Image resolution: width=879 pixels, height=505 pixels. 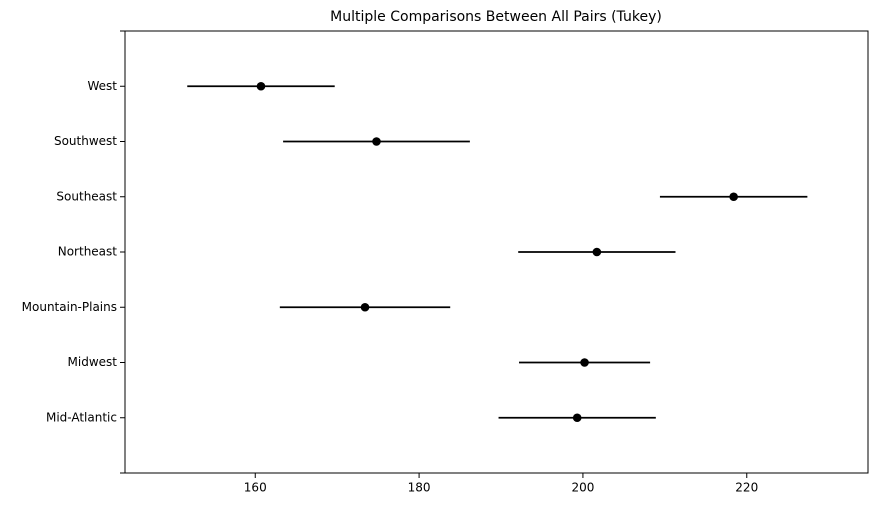 I want to click on y-tick-label: Southeast, so click(x=86, y=196).